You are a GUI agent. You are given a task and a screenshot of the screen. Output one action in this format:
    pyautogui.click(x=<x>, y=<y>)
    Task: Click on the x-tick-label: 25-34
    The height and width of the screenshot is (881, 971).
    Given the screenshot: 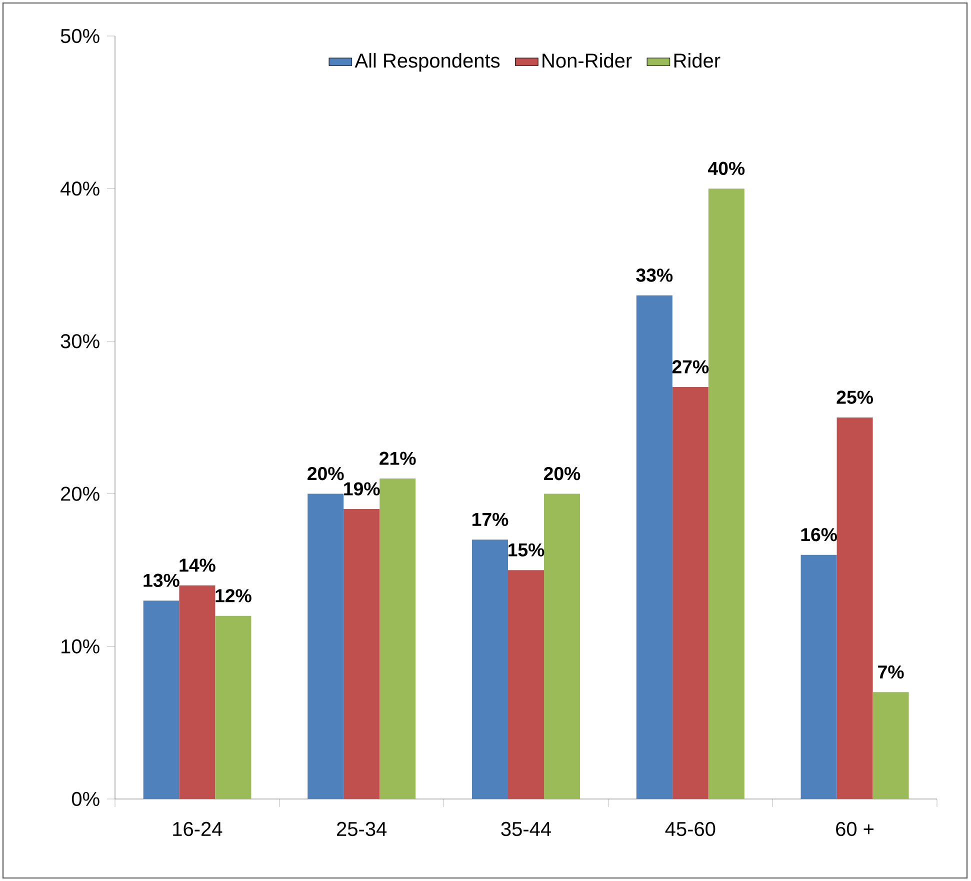 What is the action you would take?
    pyautogui.click(x=362, y=829)
    